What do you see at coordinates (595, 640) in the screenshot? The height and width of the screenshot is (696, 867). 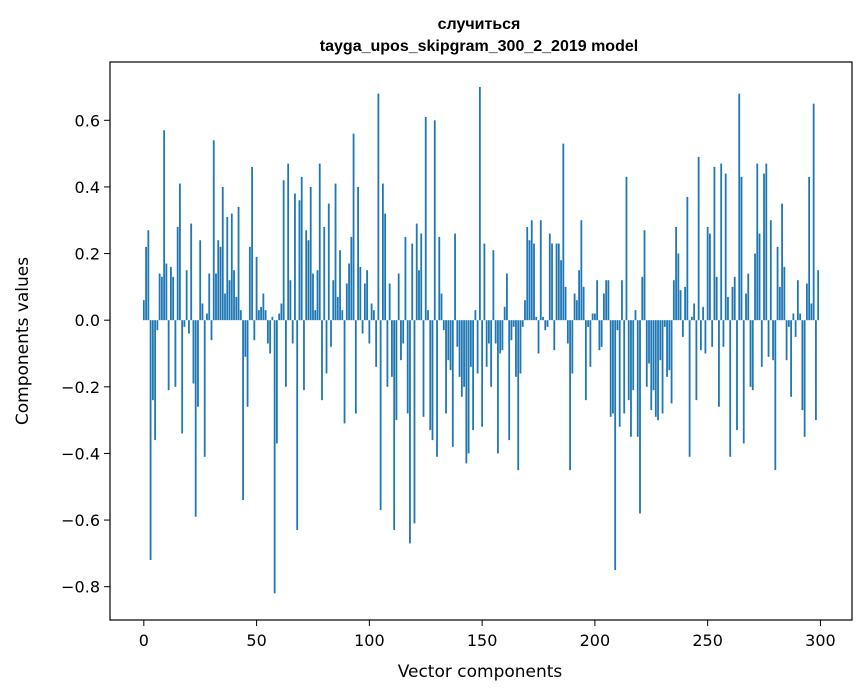 I see `x-tick-label: 200` at bounding box center [595, 640].